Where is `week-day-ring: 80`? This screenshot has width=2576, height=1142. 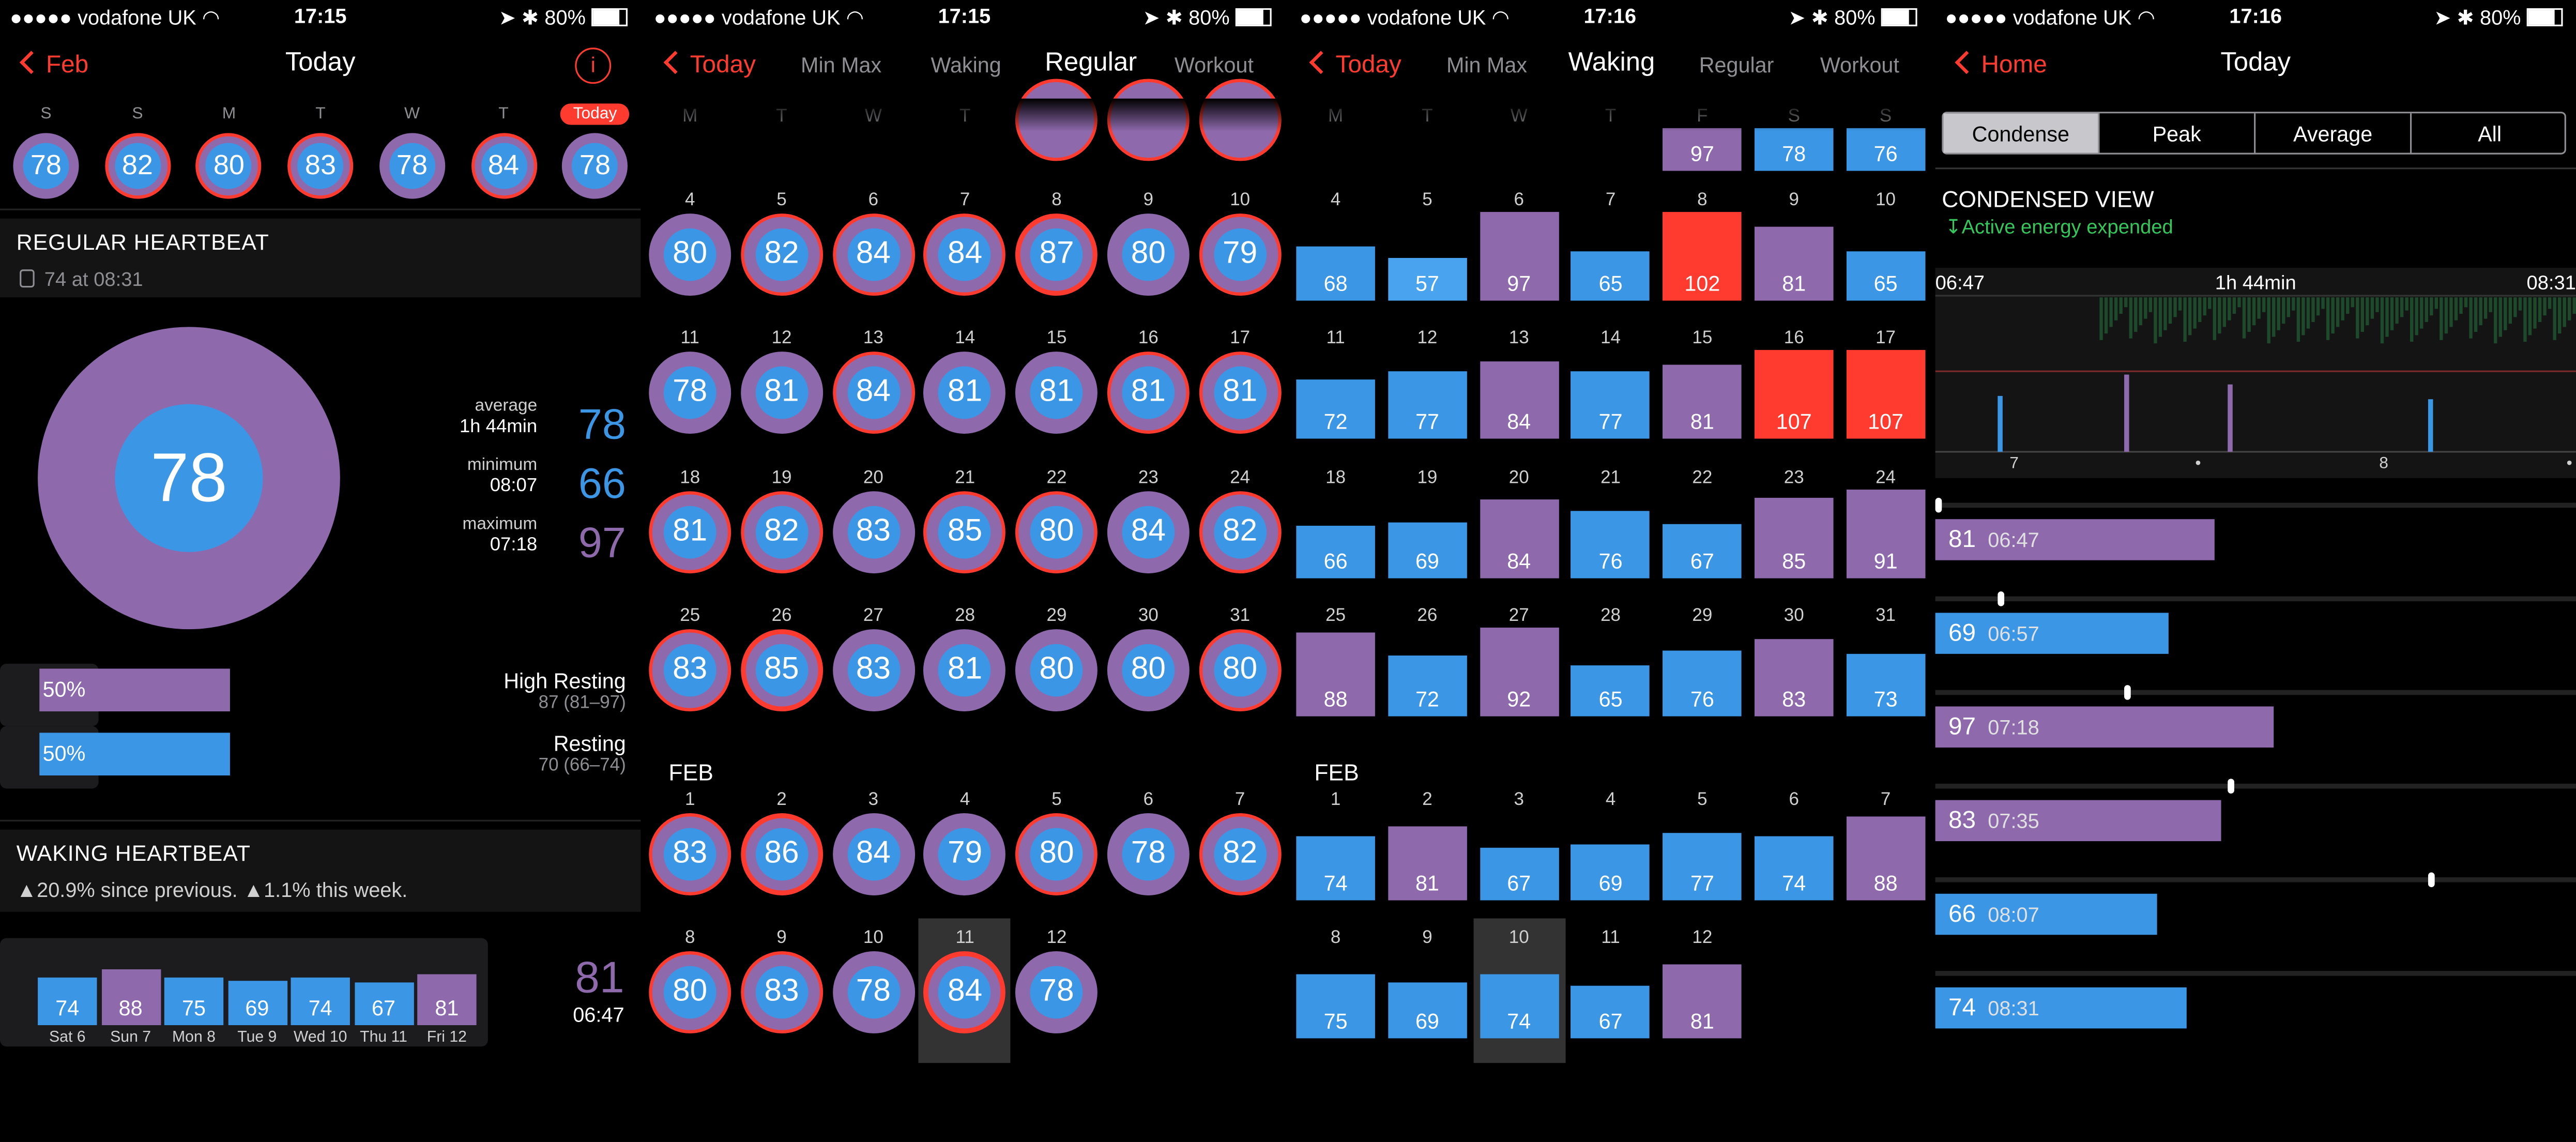
week-day-ring: 80 is located at coordinates (229, 166).